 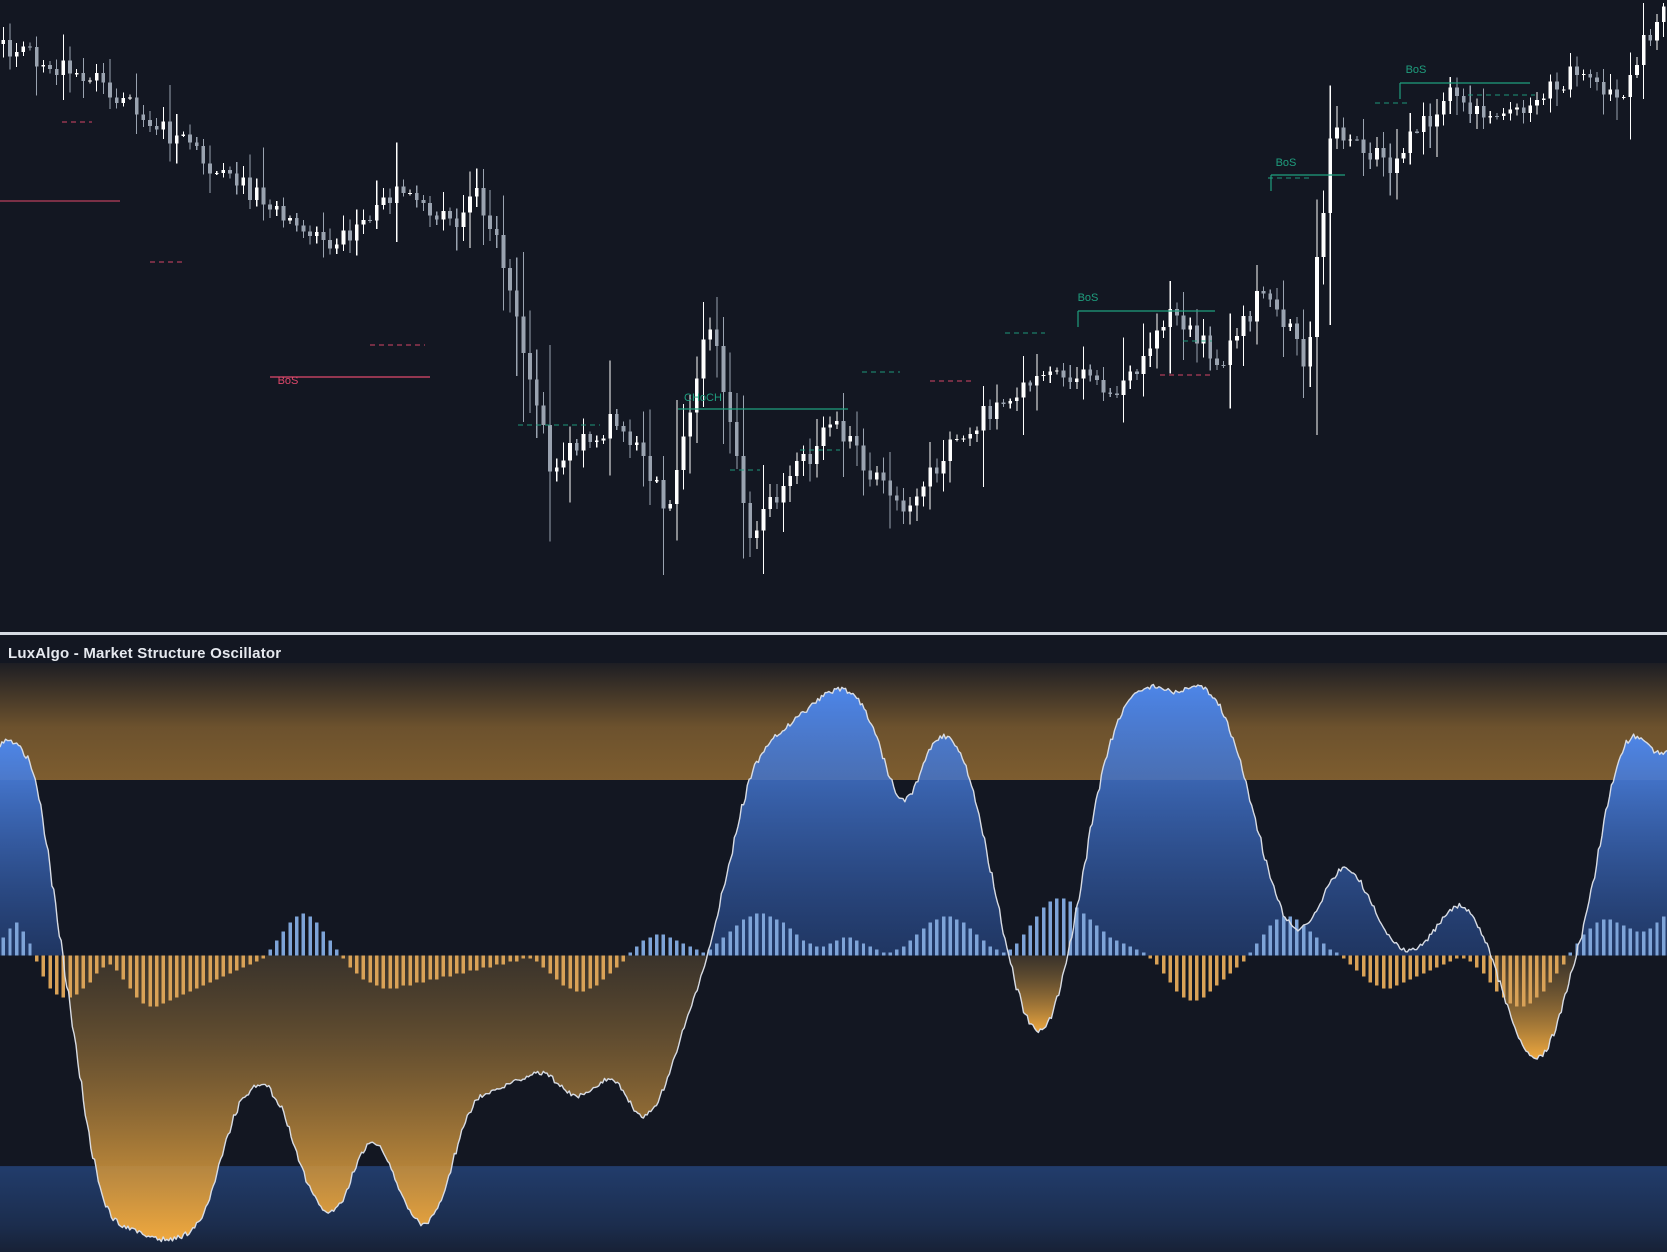 I want to click on oscillator-title: LuxAlgo - Market Structure Oscillator, so click(x=145, y=653).